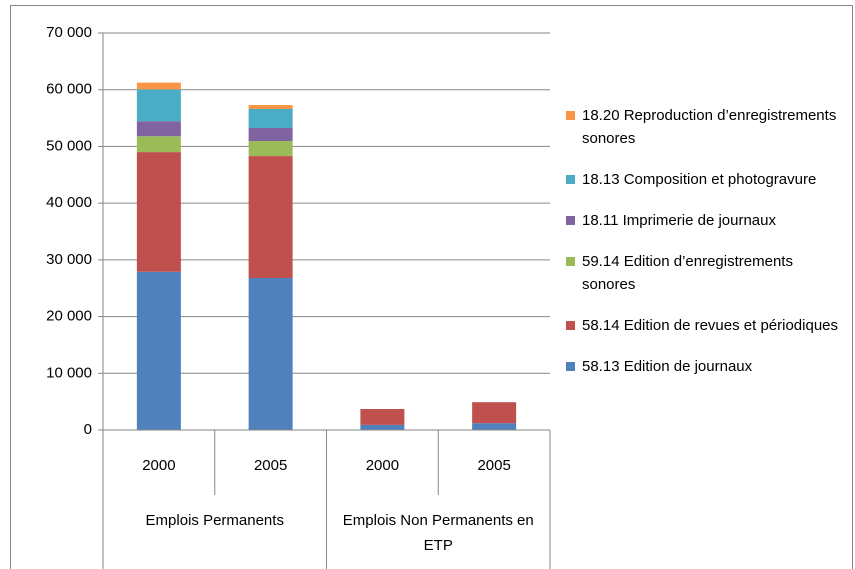  Describe the element at coordinates (214, 520) in the screenshot. I see `group-label: Emplois Permanents` at that location.